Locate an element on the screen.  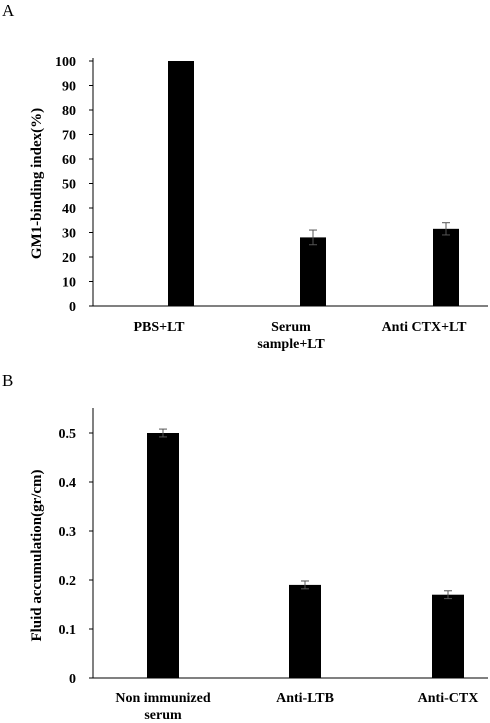
charta-y-tick-label: 40 is located at coordinates (69, 209).